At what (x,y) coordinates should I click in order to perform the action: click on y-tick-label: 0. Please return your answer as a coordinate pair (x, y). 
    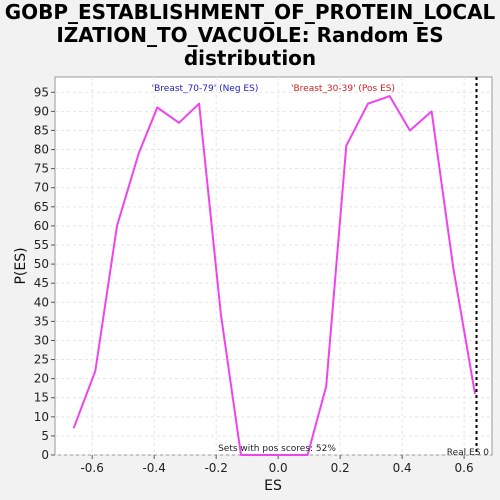
    Looking at the image, I should click on (45, 455).